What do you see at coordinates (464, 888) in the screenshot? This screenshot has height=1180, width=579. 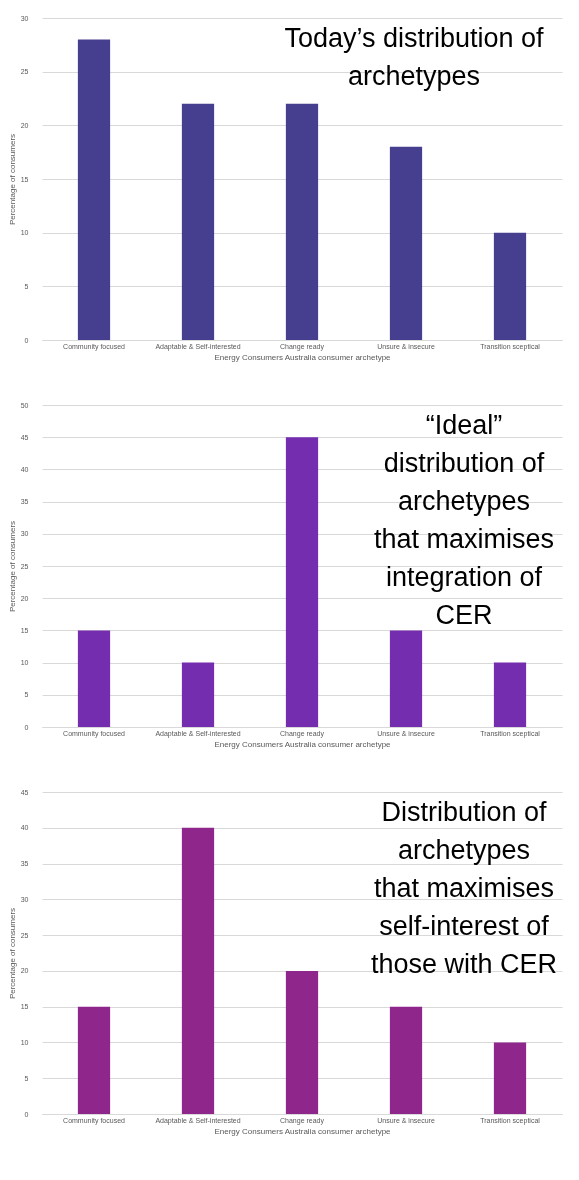 I see `text: Distribution of archetypes that maximises self-interest of those with CER` at bounding box center [464, 888].